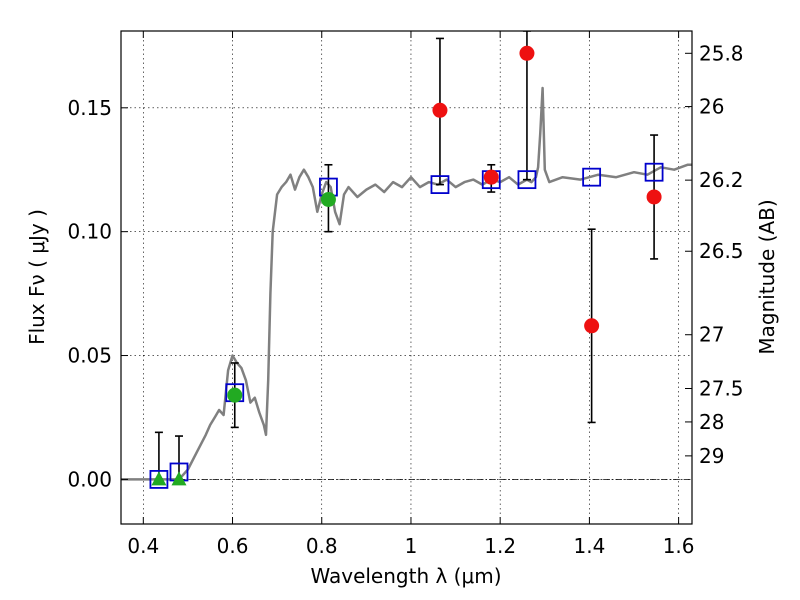  I want to click on magnitude-tick-label: 27, so click(711, 335).